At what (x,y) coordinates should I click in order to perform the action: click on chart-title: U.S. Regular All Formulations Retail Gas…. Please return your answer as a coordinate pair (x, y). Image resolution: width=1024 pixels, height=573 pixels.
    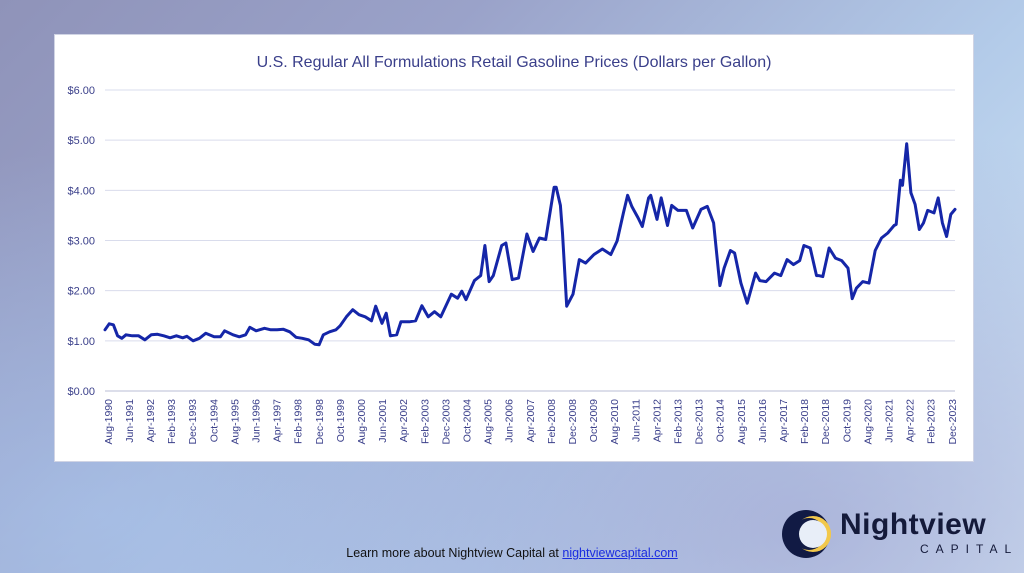
    Looking at the image, I should click on (514, 62).